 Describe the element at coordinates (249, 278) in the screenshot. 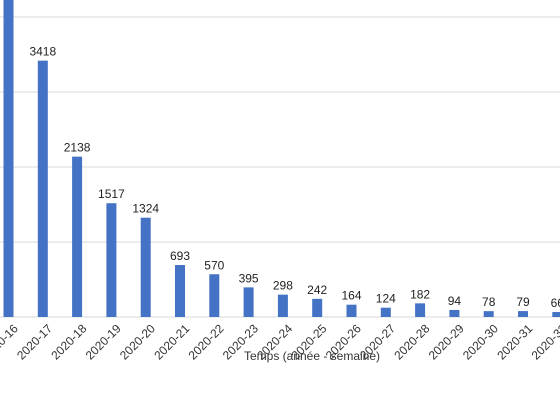

I see `bar-value-label: 395` at that location.